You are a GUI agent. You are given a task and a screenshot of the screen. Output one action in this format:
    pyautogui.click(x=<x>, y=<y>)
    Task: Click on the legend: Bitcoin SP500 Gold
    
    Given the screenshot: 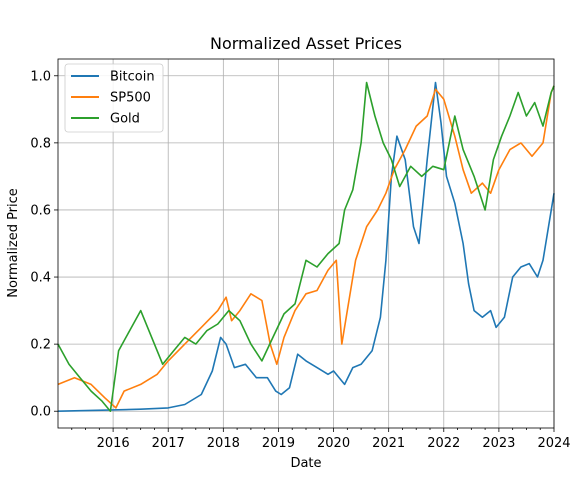 What is the action you would take?
    pyautogui.click(x=114, y=98)
    